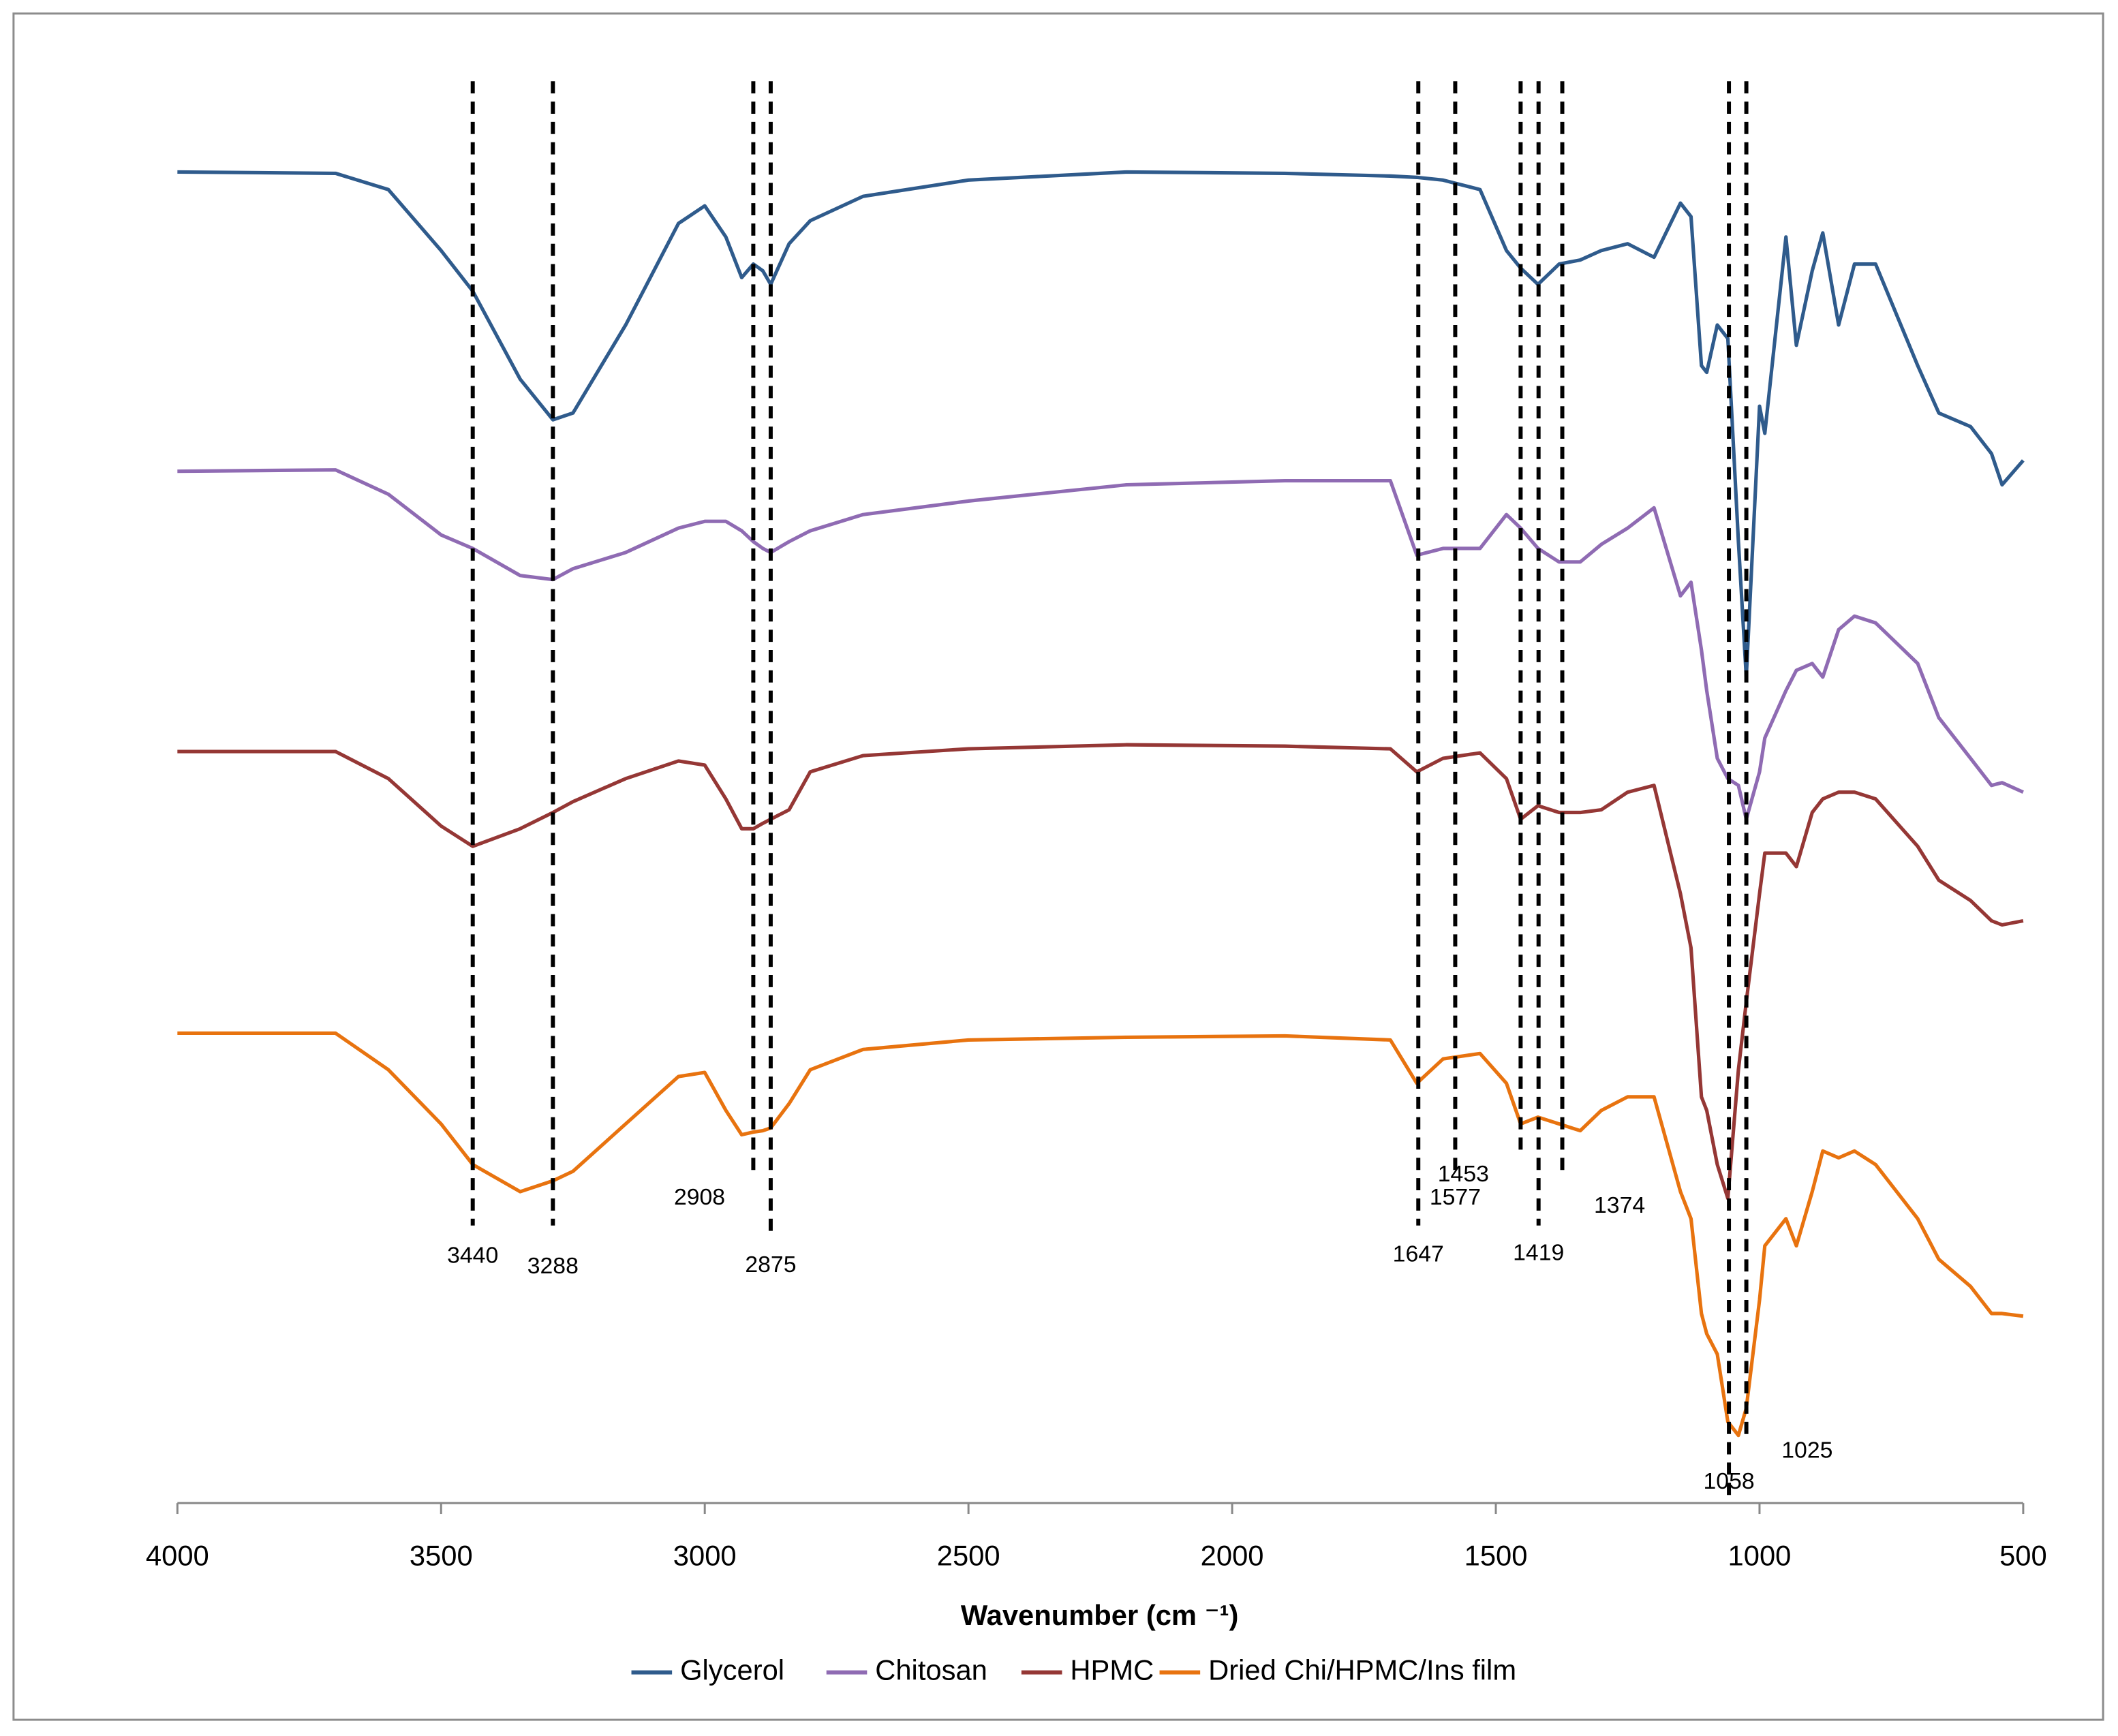 The height and width of the screenshot is (1736, 2118). What do you see at coordinates (1463, 1174) in the screenshot?
I see `peak-label: 1453` at bounding box center [1463, 1174].